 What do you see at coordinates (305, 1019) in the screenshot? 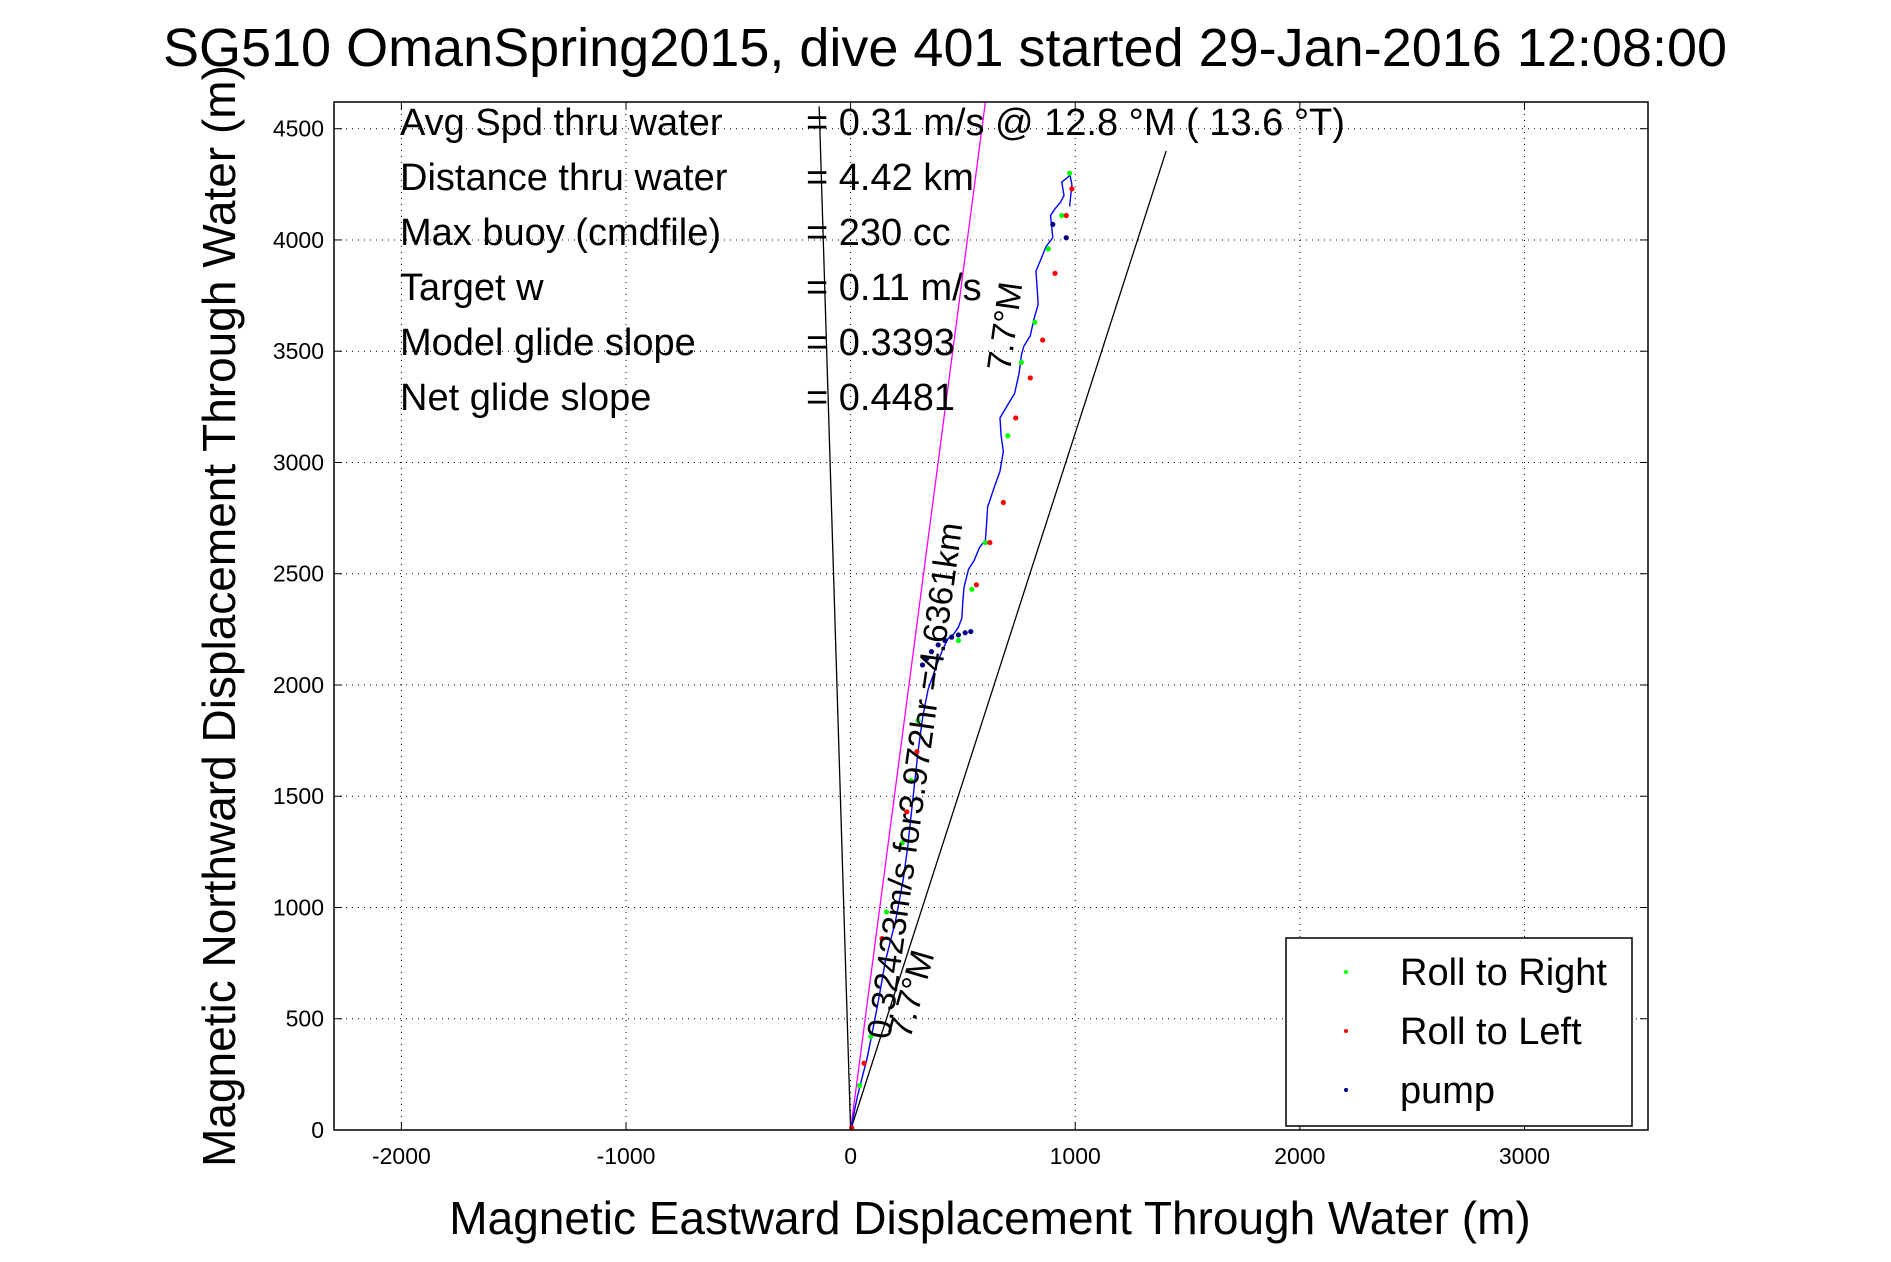
I see `y-tick-label: 500` at bounding box center [305, 1019].